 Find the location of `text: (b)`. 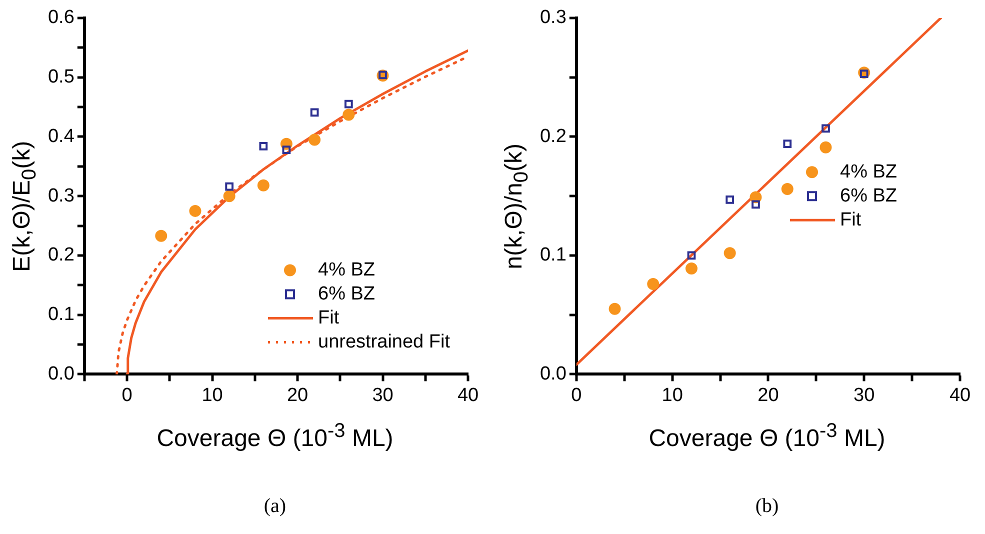

text: (b) is located at coordinates (767, 506).